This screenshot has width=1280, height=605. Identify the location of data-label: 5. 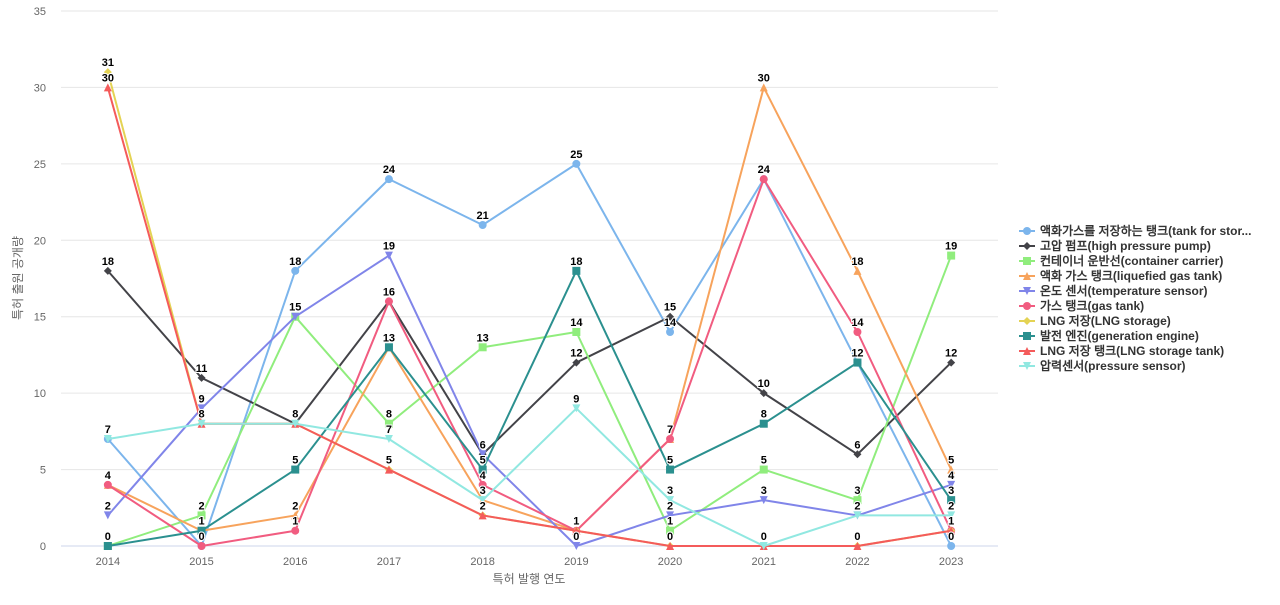
(670, 461).